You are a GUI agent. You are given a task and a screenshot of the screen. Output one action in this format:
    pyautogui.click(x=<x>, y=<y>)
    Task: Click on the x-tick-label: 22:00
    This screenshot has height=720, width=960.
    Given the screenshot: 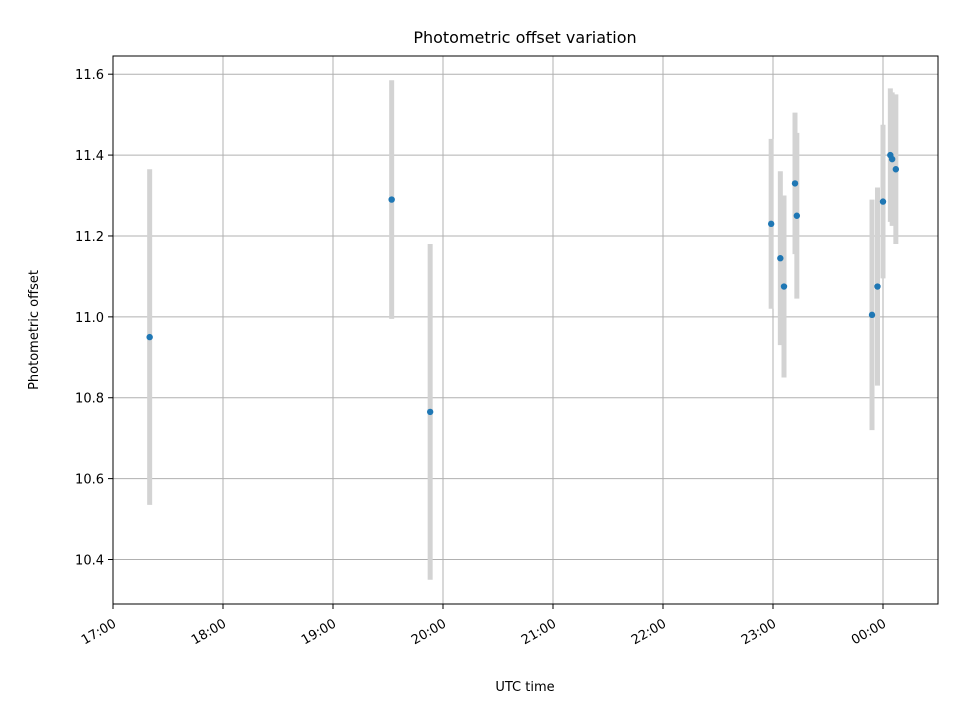 What is the action you would take?
    pyautogui.click(x=649, y=632)
    